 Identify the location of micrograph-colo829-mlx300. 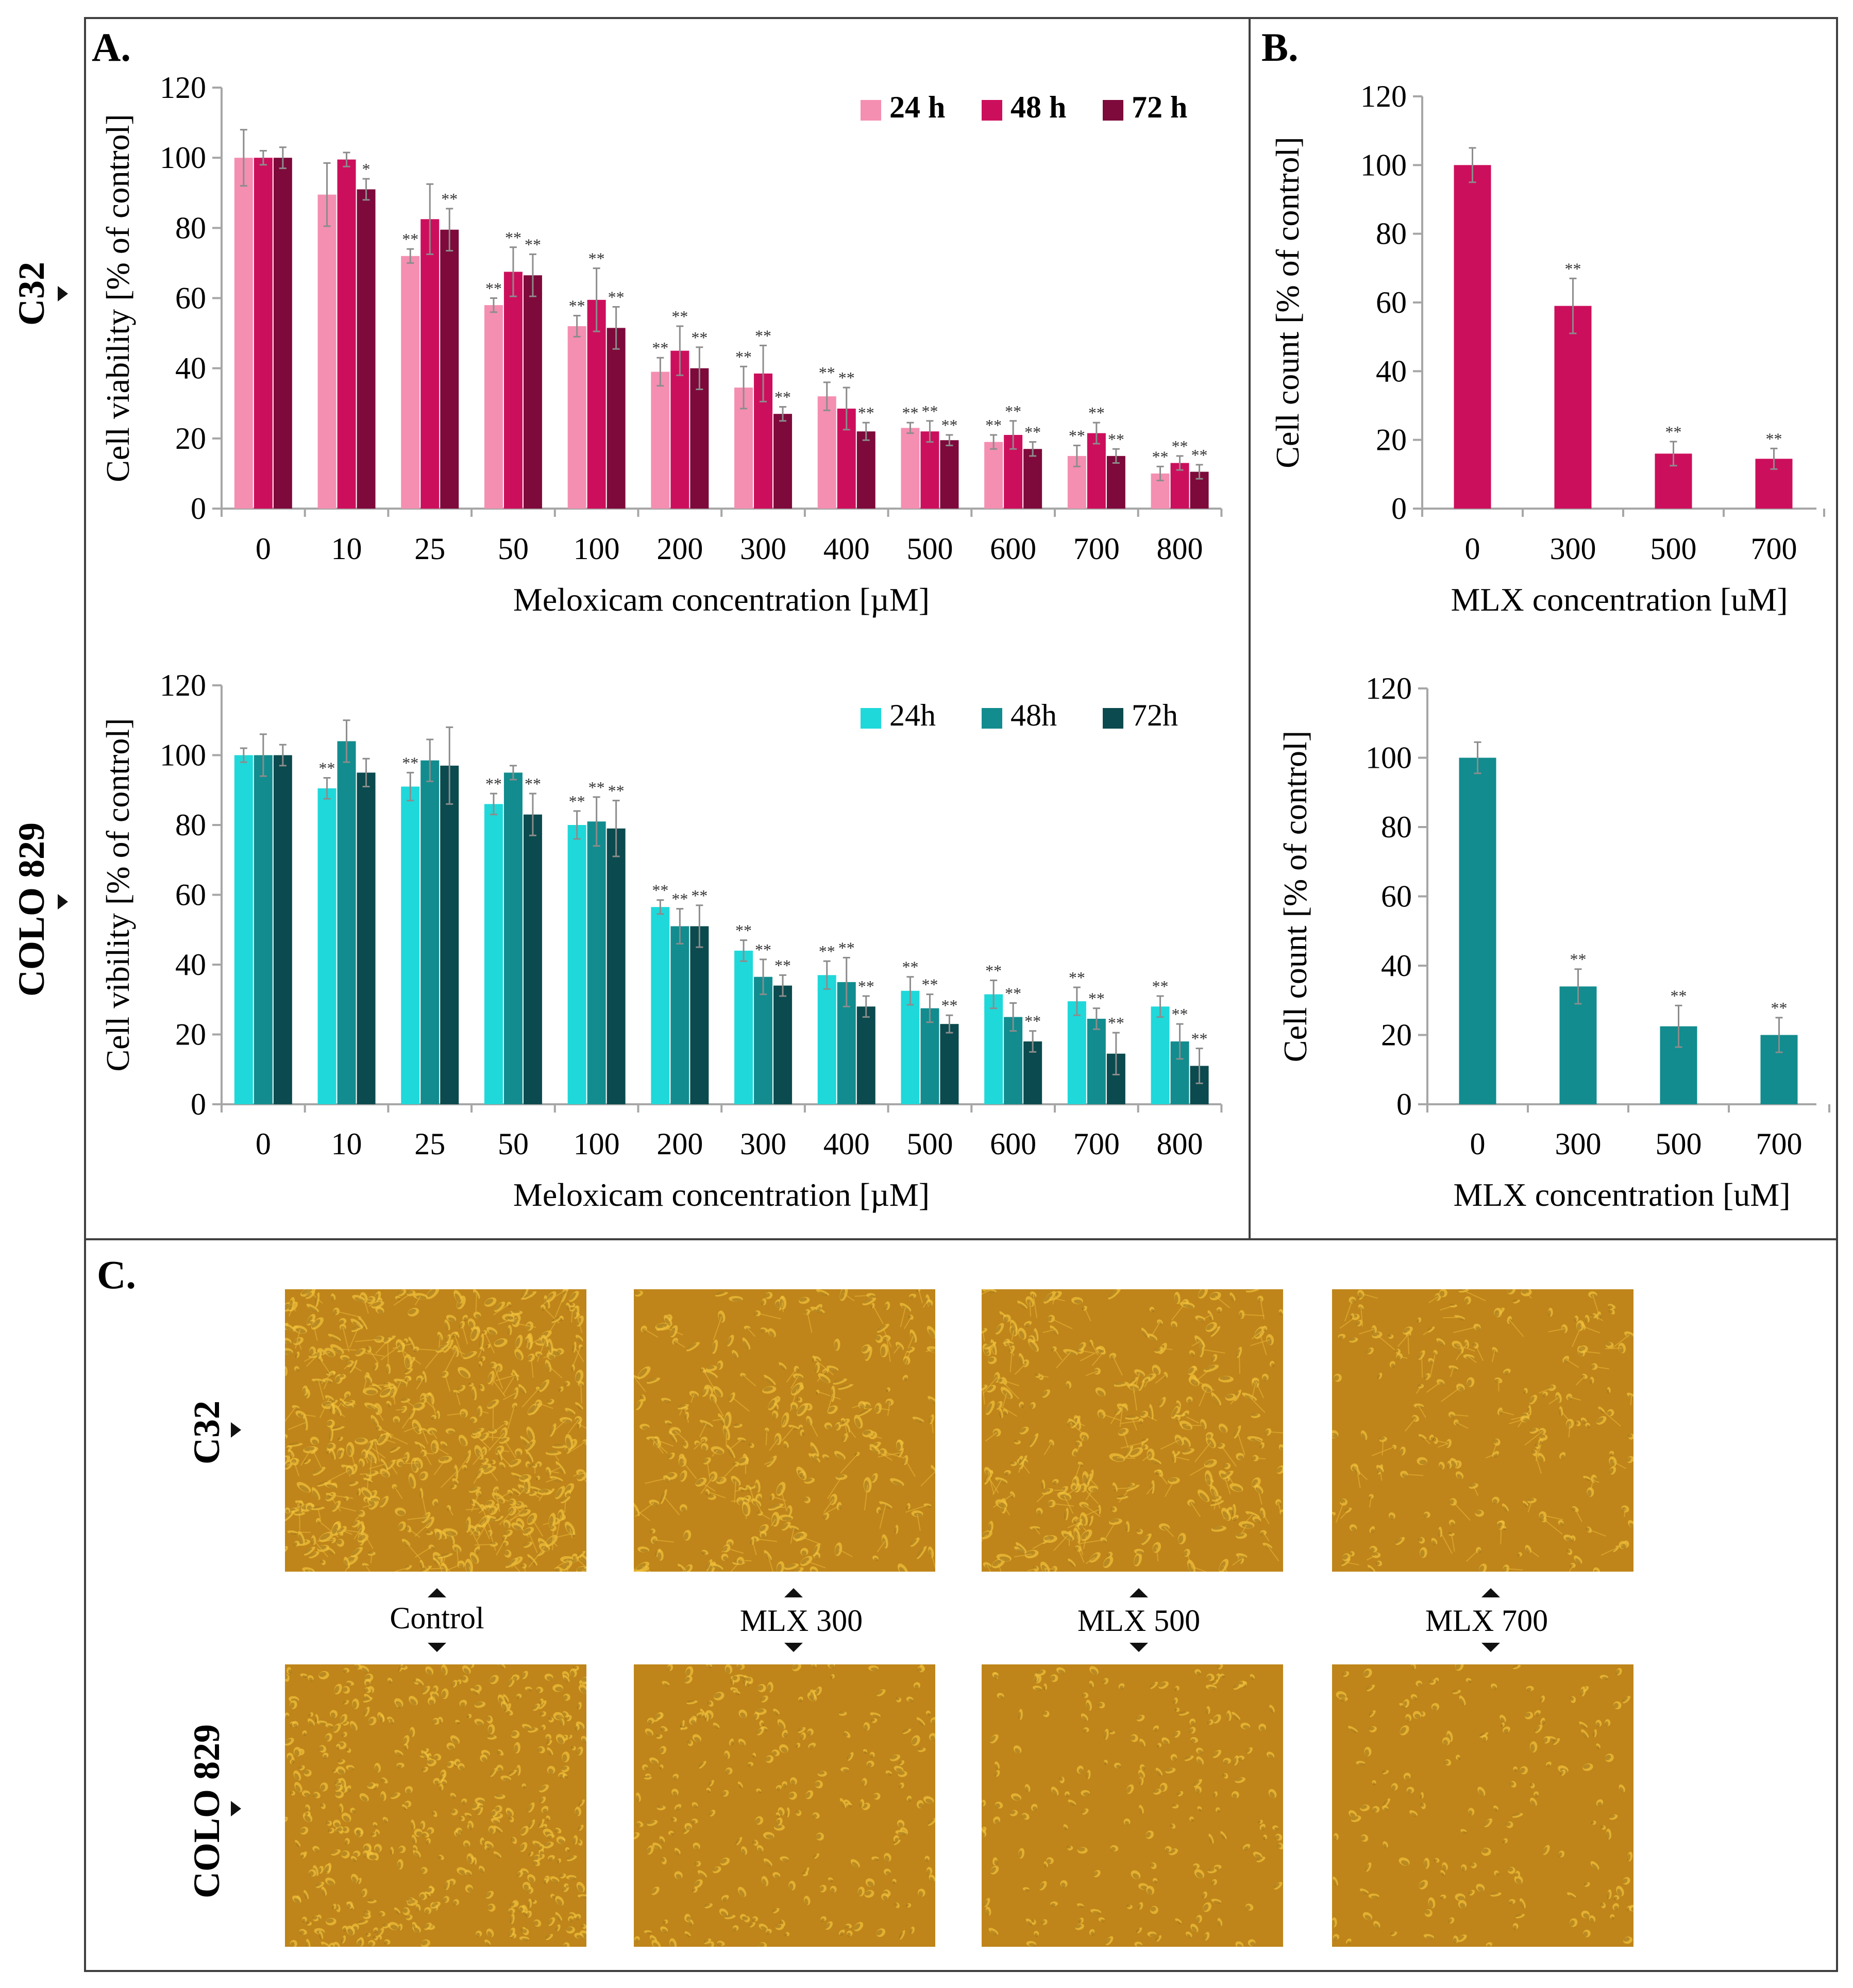
(784, 1805).